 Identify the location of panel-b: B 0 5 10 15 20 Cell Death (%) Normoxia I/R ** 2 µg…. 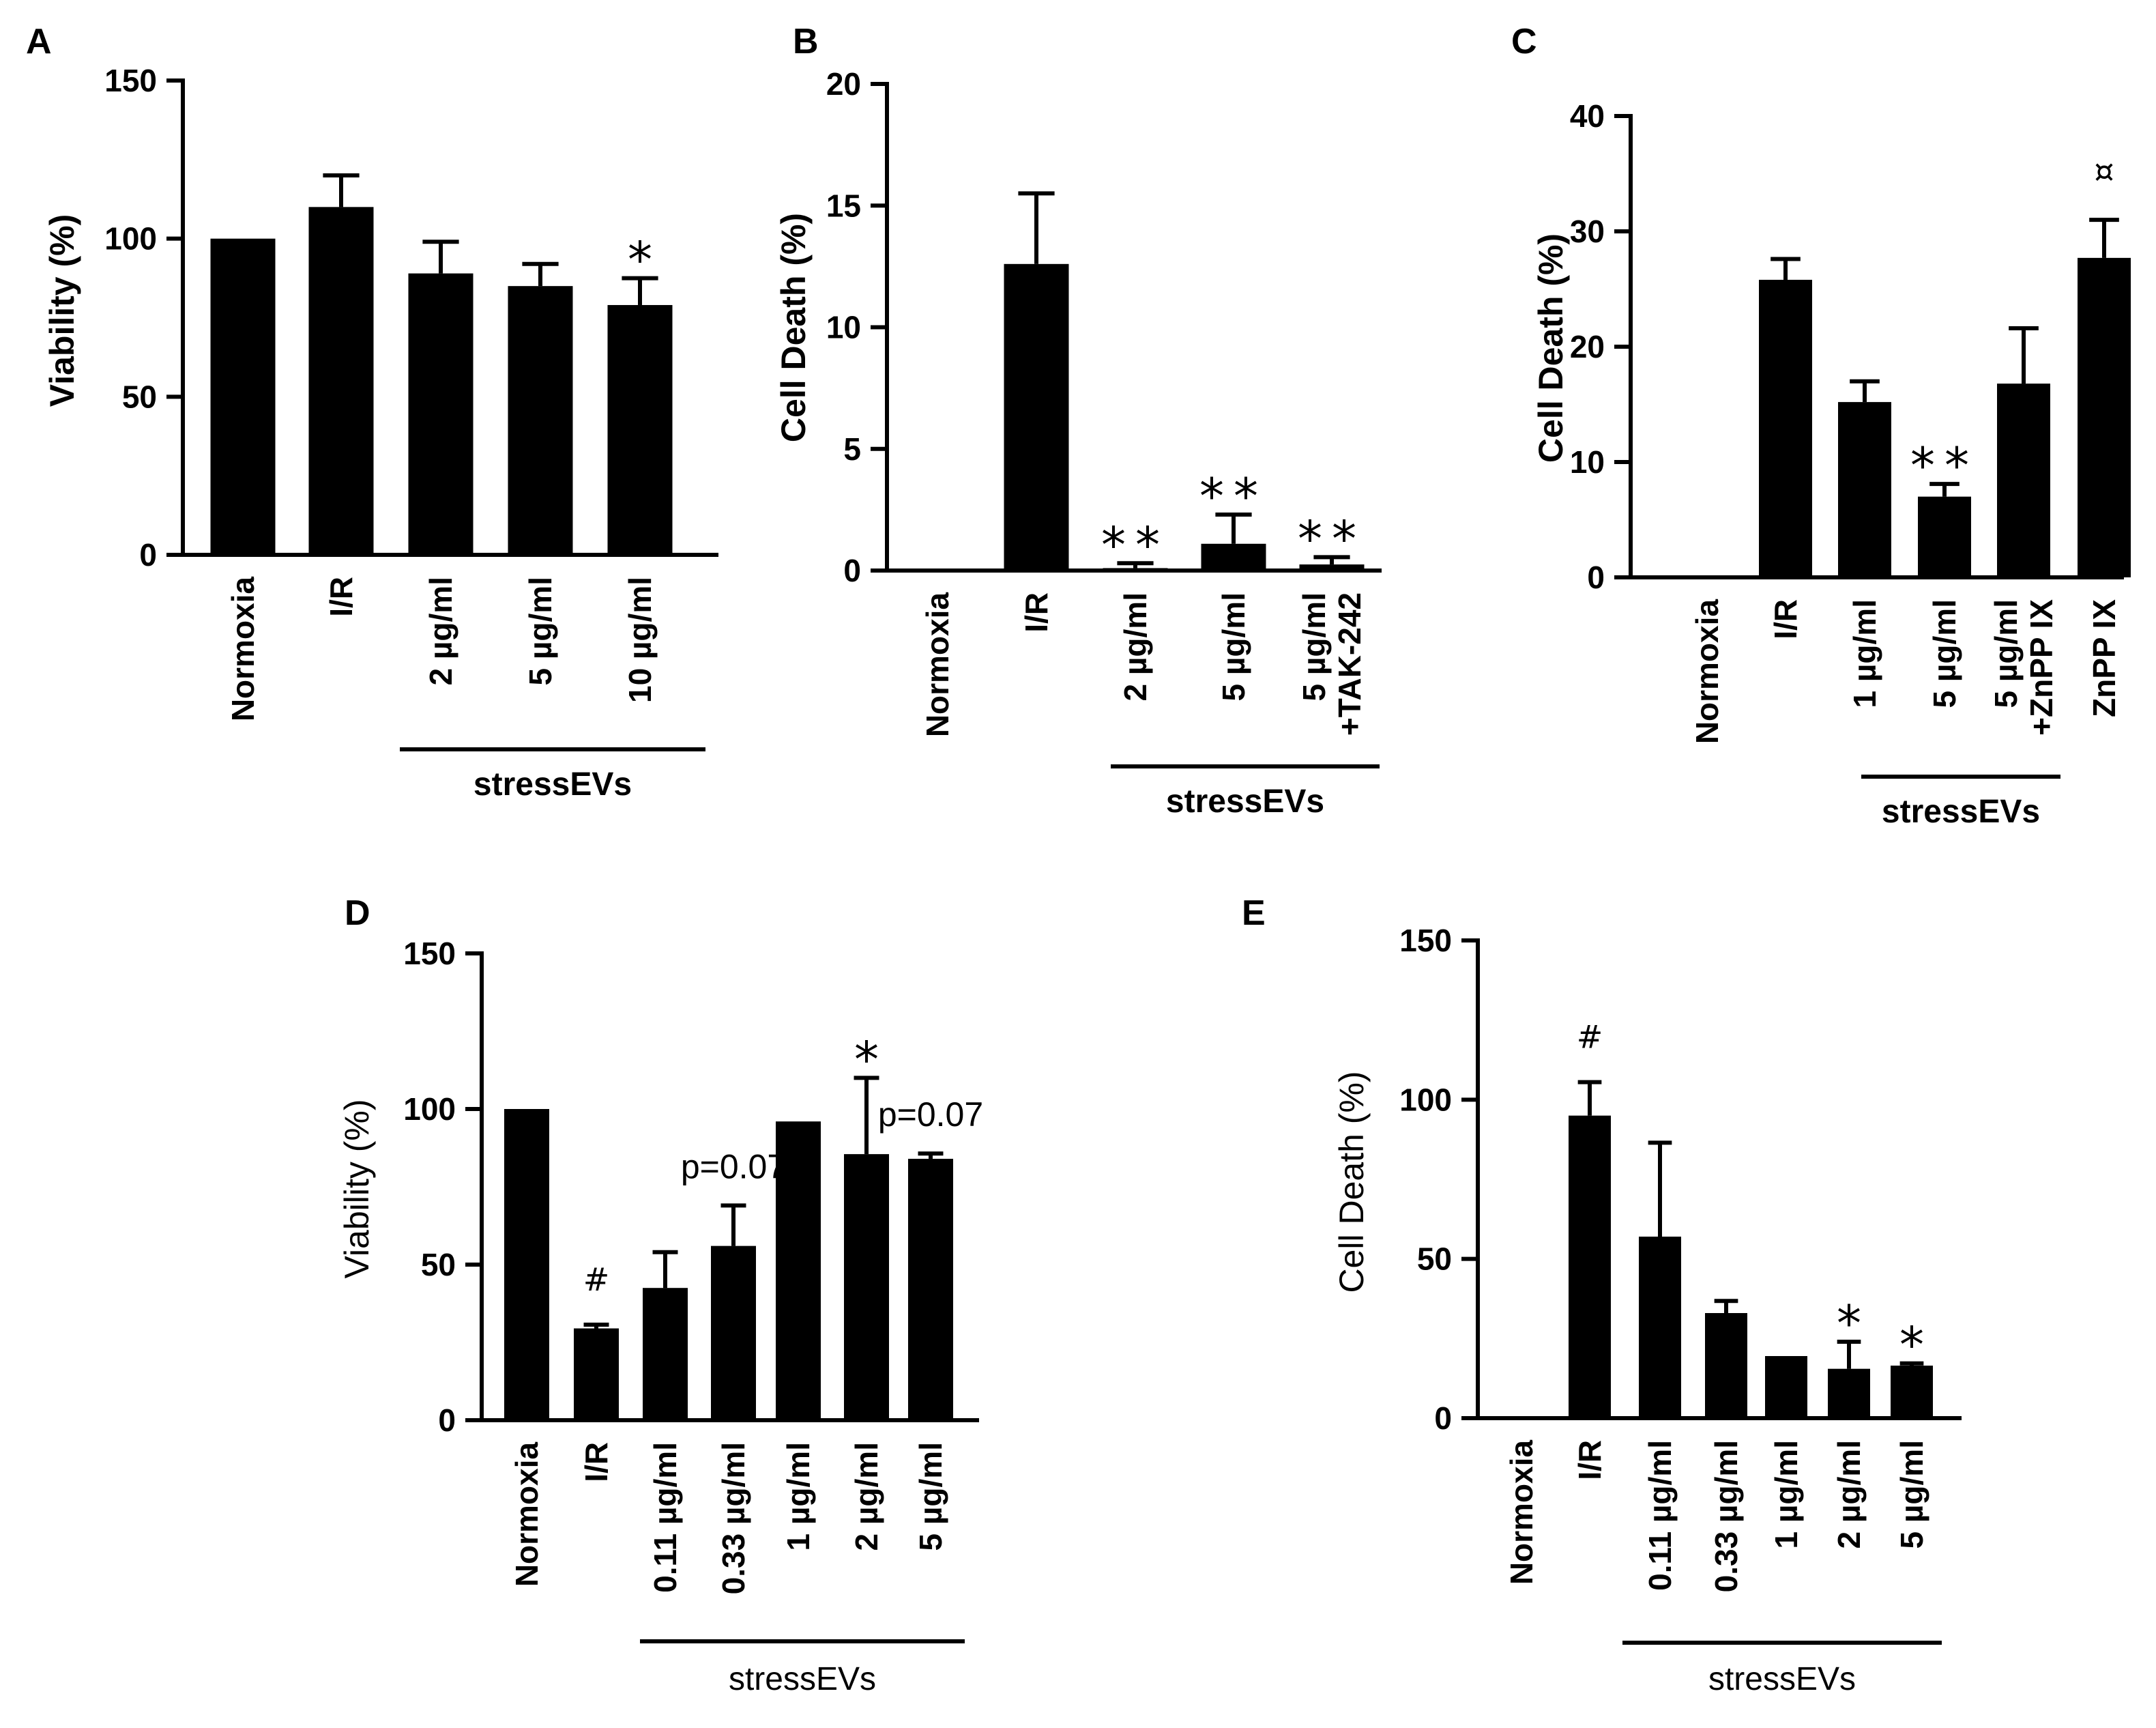
(1078, 421).